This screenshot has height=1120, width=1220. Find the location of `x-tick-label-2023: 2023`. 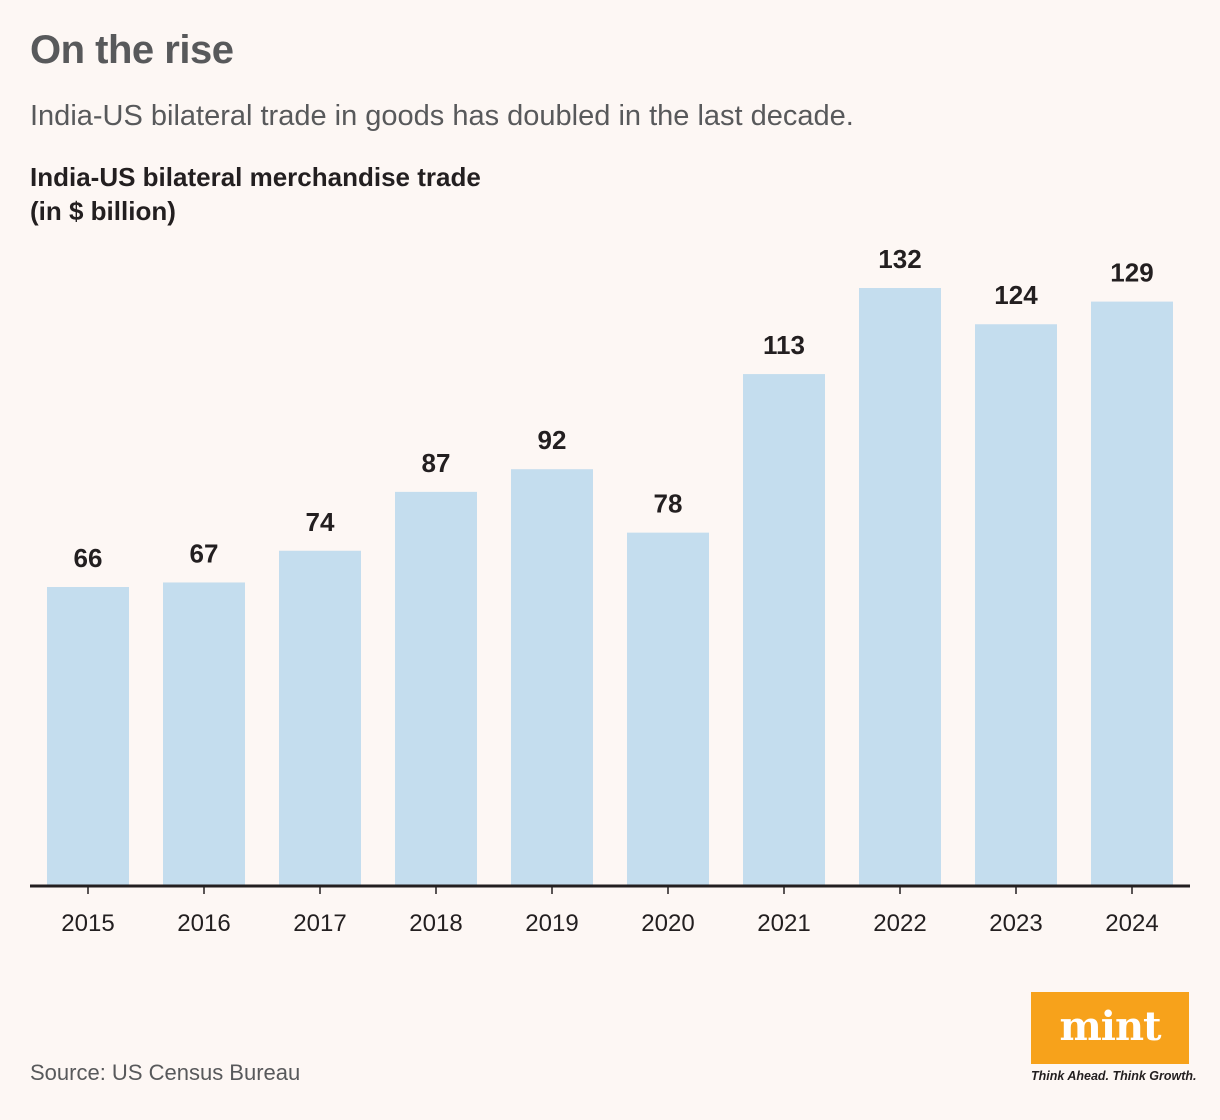

x-tick-label-2023: 2023 is located at coordinates (1015, 923).